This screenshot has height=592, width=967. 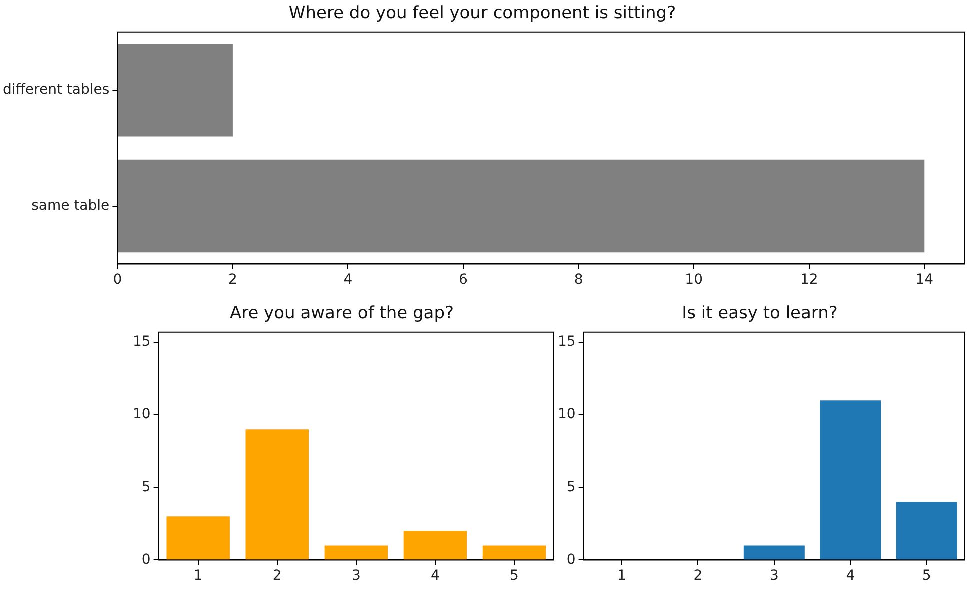 What do you see at coordinates (925, 280) in the screenshot?
I see `x-tick-label: 14` at bounding box center [925, 280].